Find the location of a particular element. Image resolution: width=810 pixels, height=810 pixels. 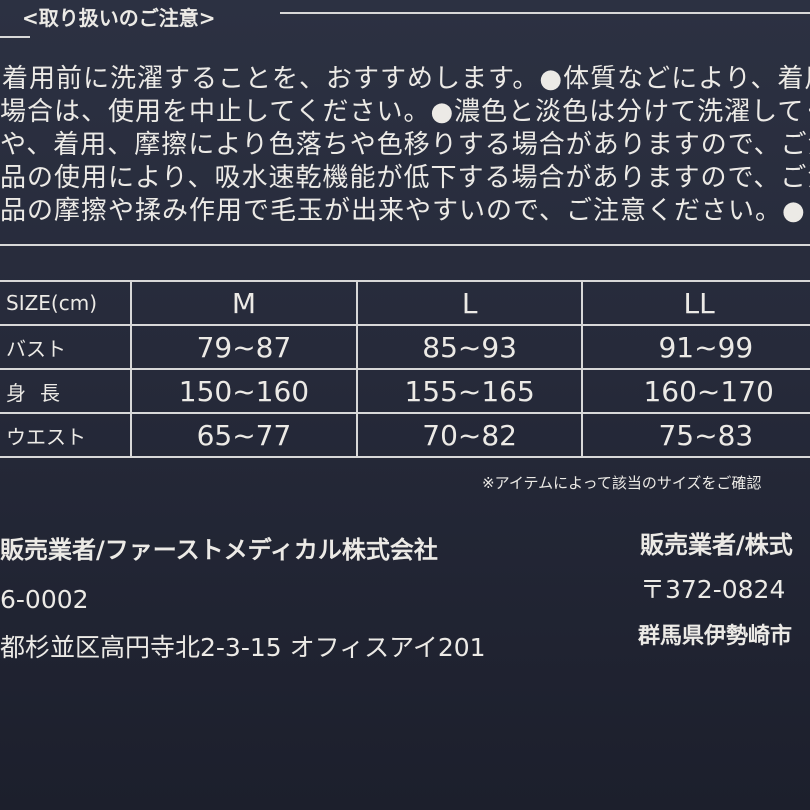

cell: 91~99 is located at coordinates (695, 347).